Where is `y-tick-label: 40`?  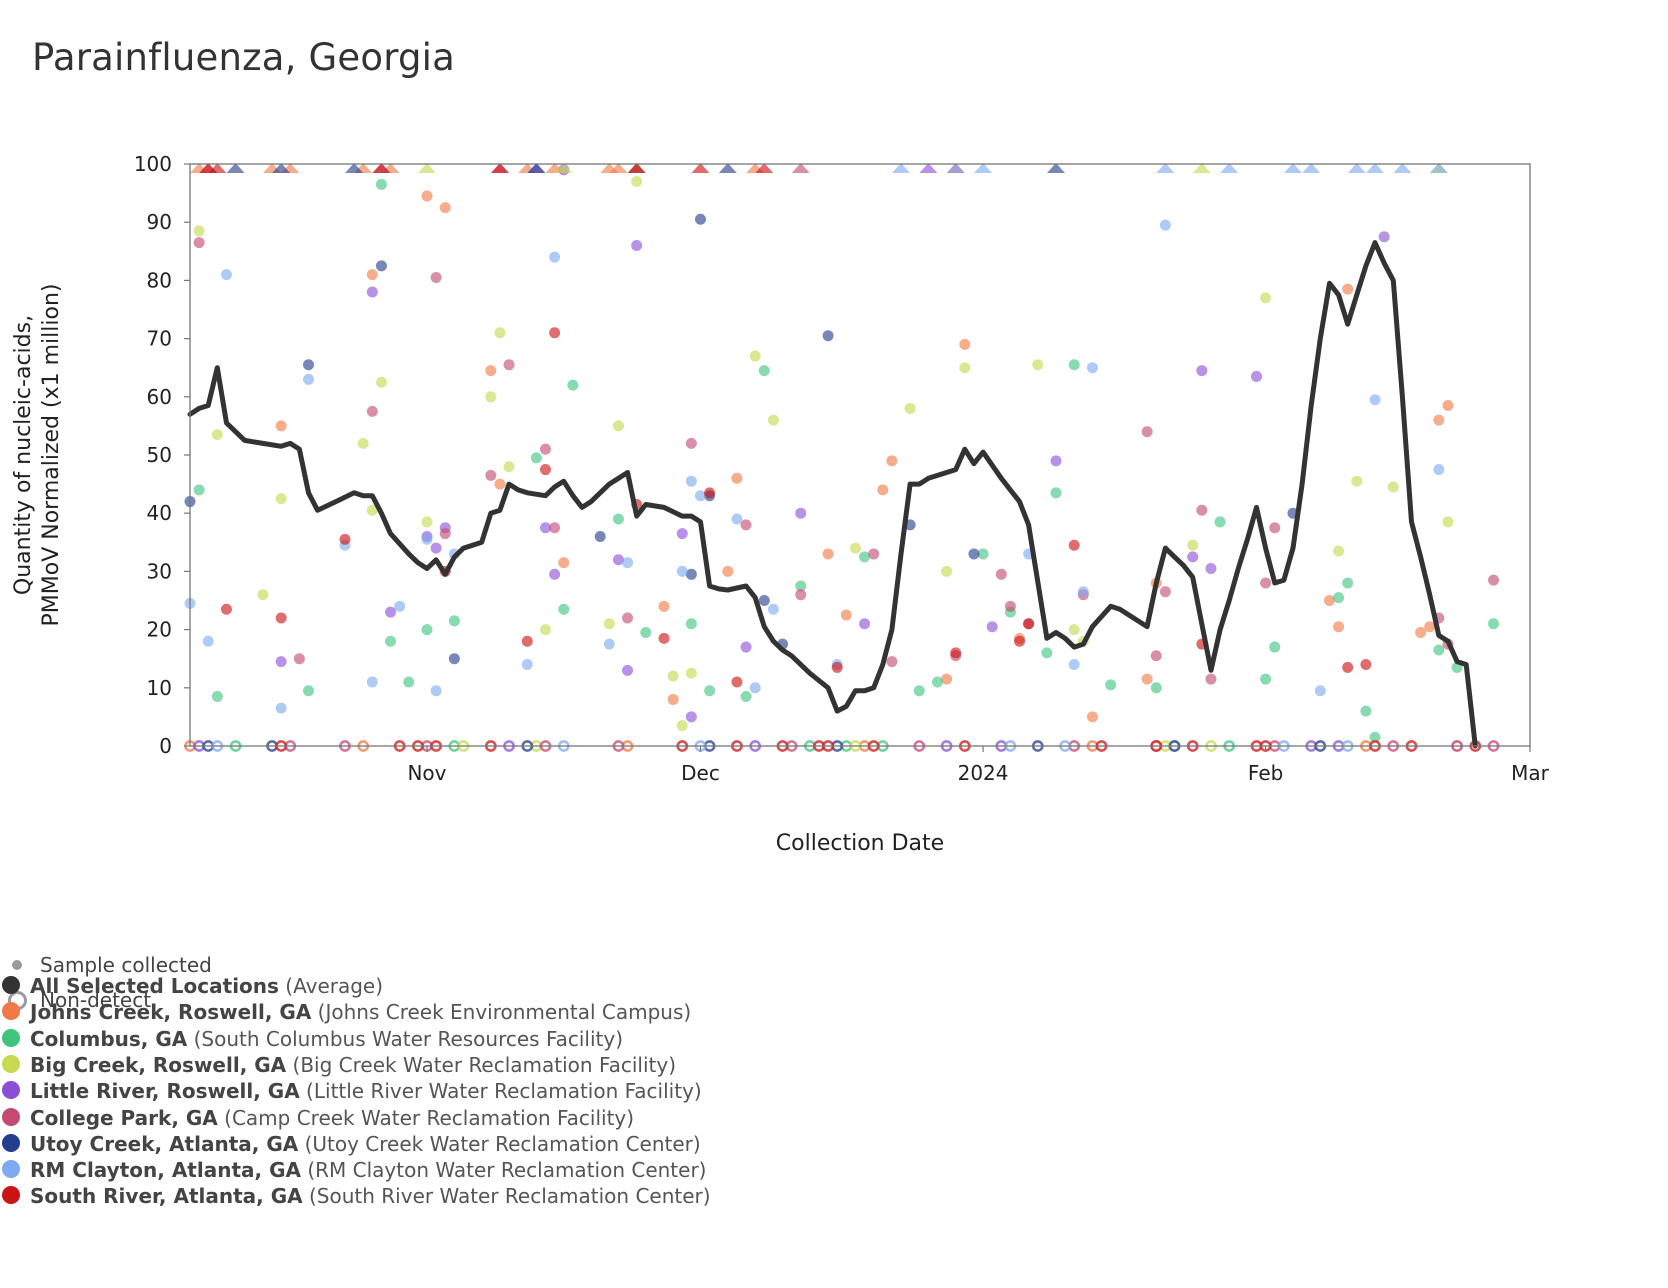 y-tick-label: 40 is located at coordinates (159, 513).